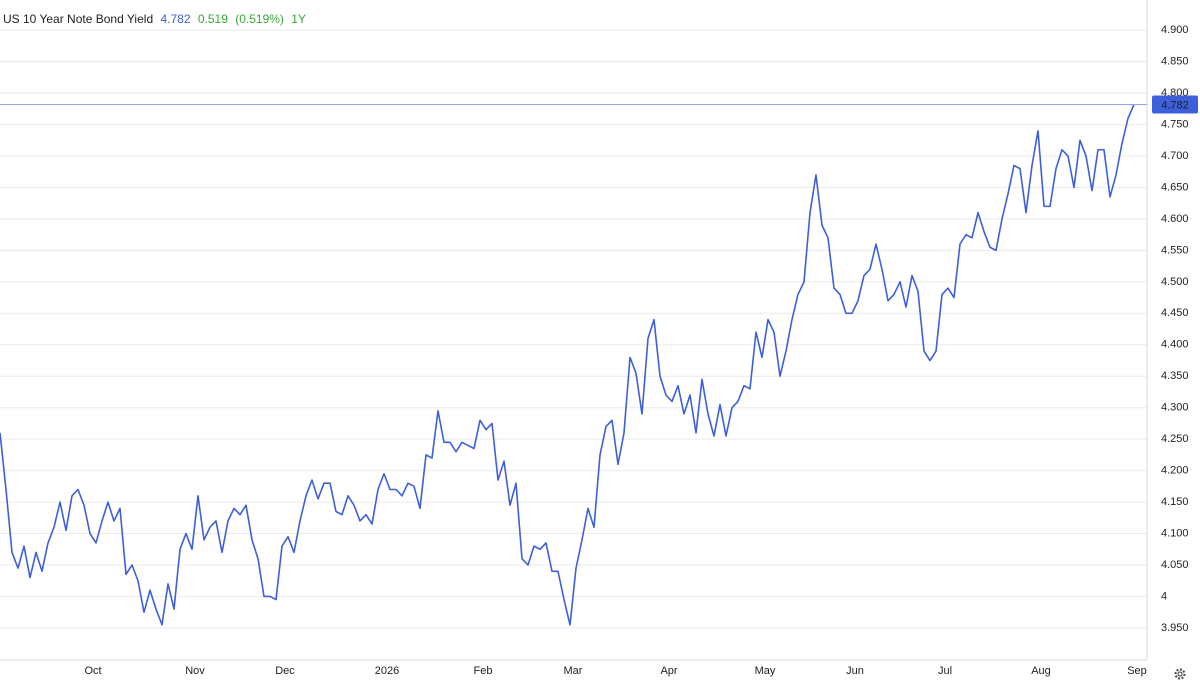 The image size is (1200, 700). Describe the element at coordinates (213, 19) in the screenshot. I see `change-value: 0.519` at that location.